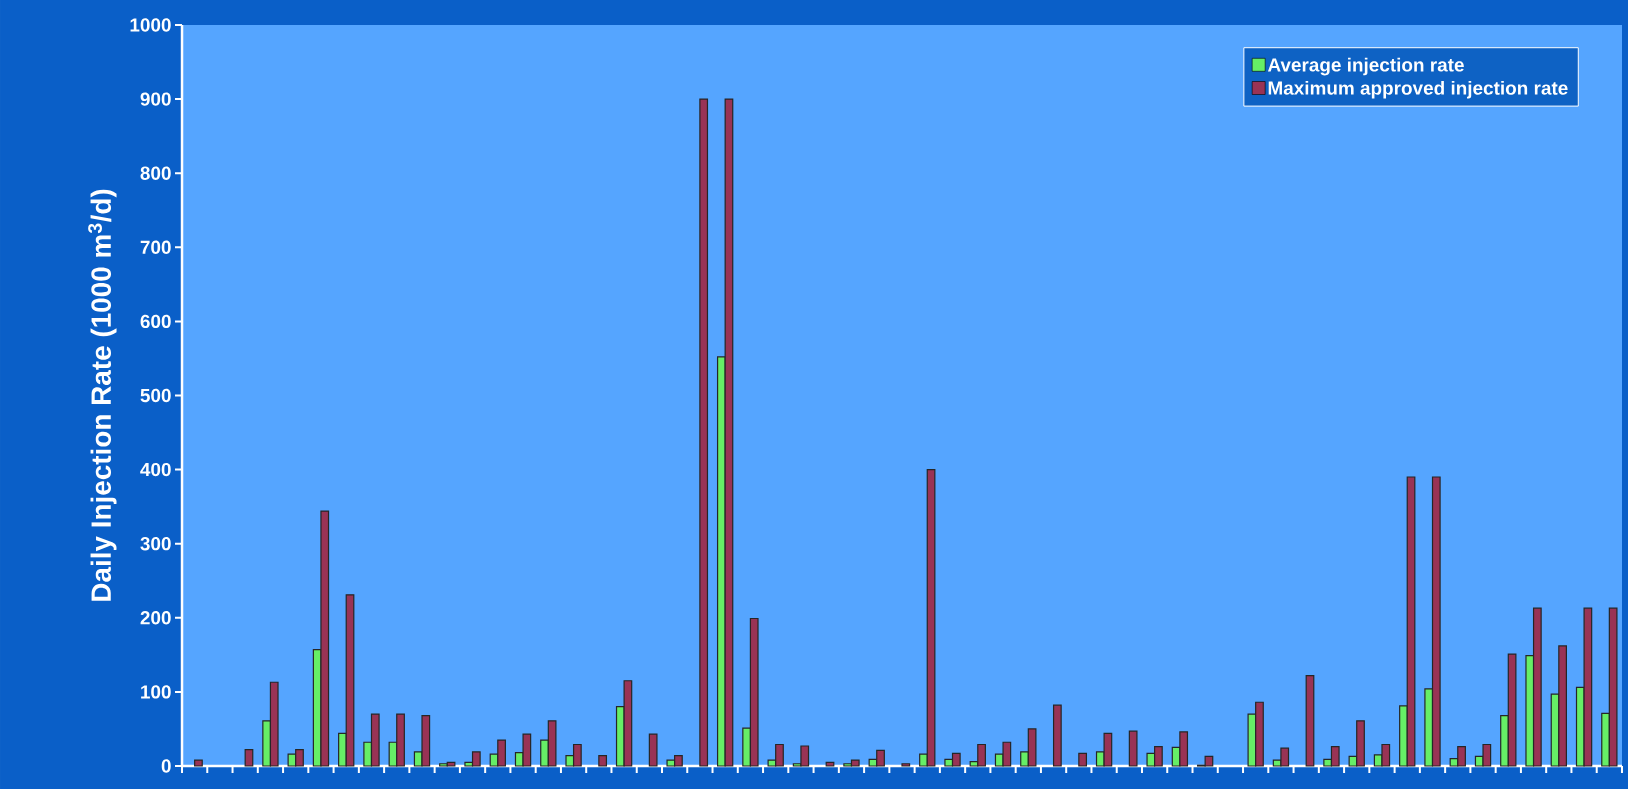 The image size is (1628, 789). I want to click on legend-label: Maximum approved injection rate, so click(1418, 89).